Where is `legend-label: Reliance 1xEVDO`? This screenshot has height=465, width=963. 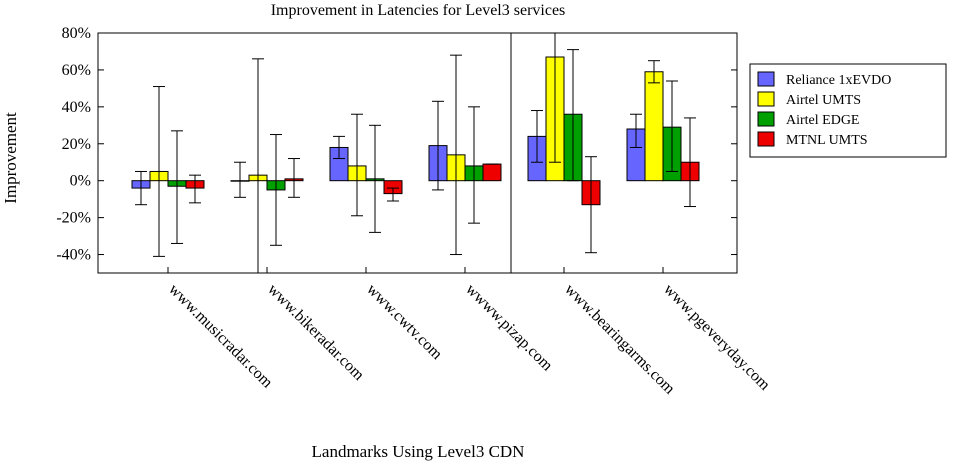 legend-label: Reliance 1xEVDO is located at coordinates (838, 80).